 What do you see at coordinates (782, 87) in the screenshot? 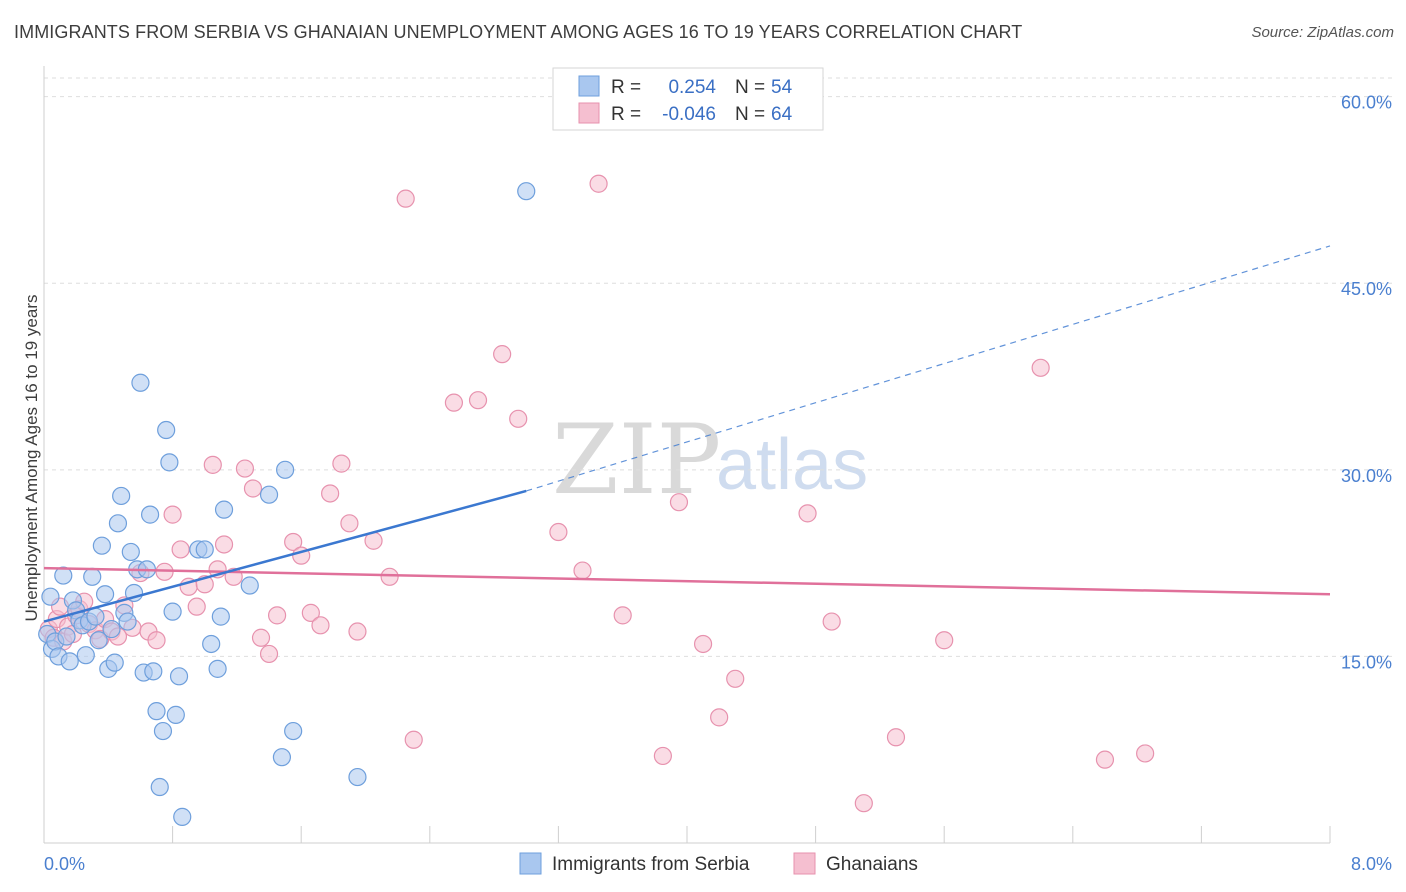
I see `legend-n-value-serbia: 54` at bounding box center [782, 87].